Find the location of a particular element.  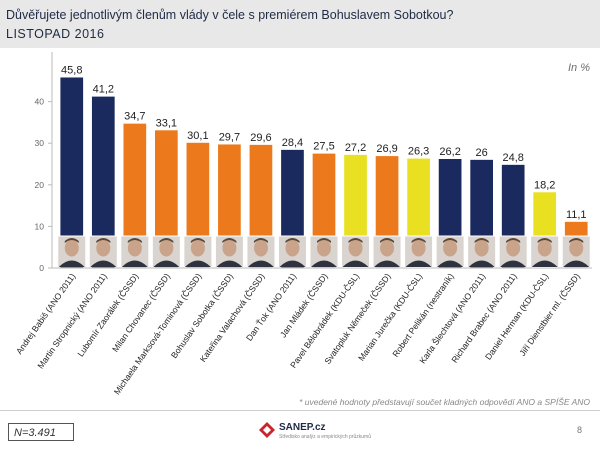

category-label: Lubomír Zaorálek (ČSSD) is located at coordinates (107, 314).